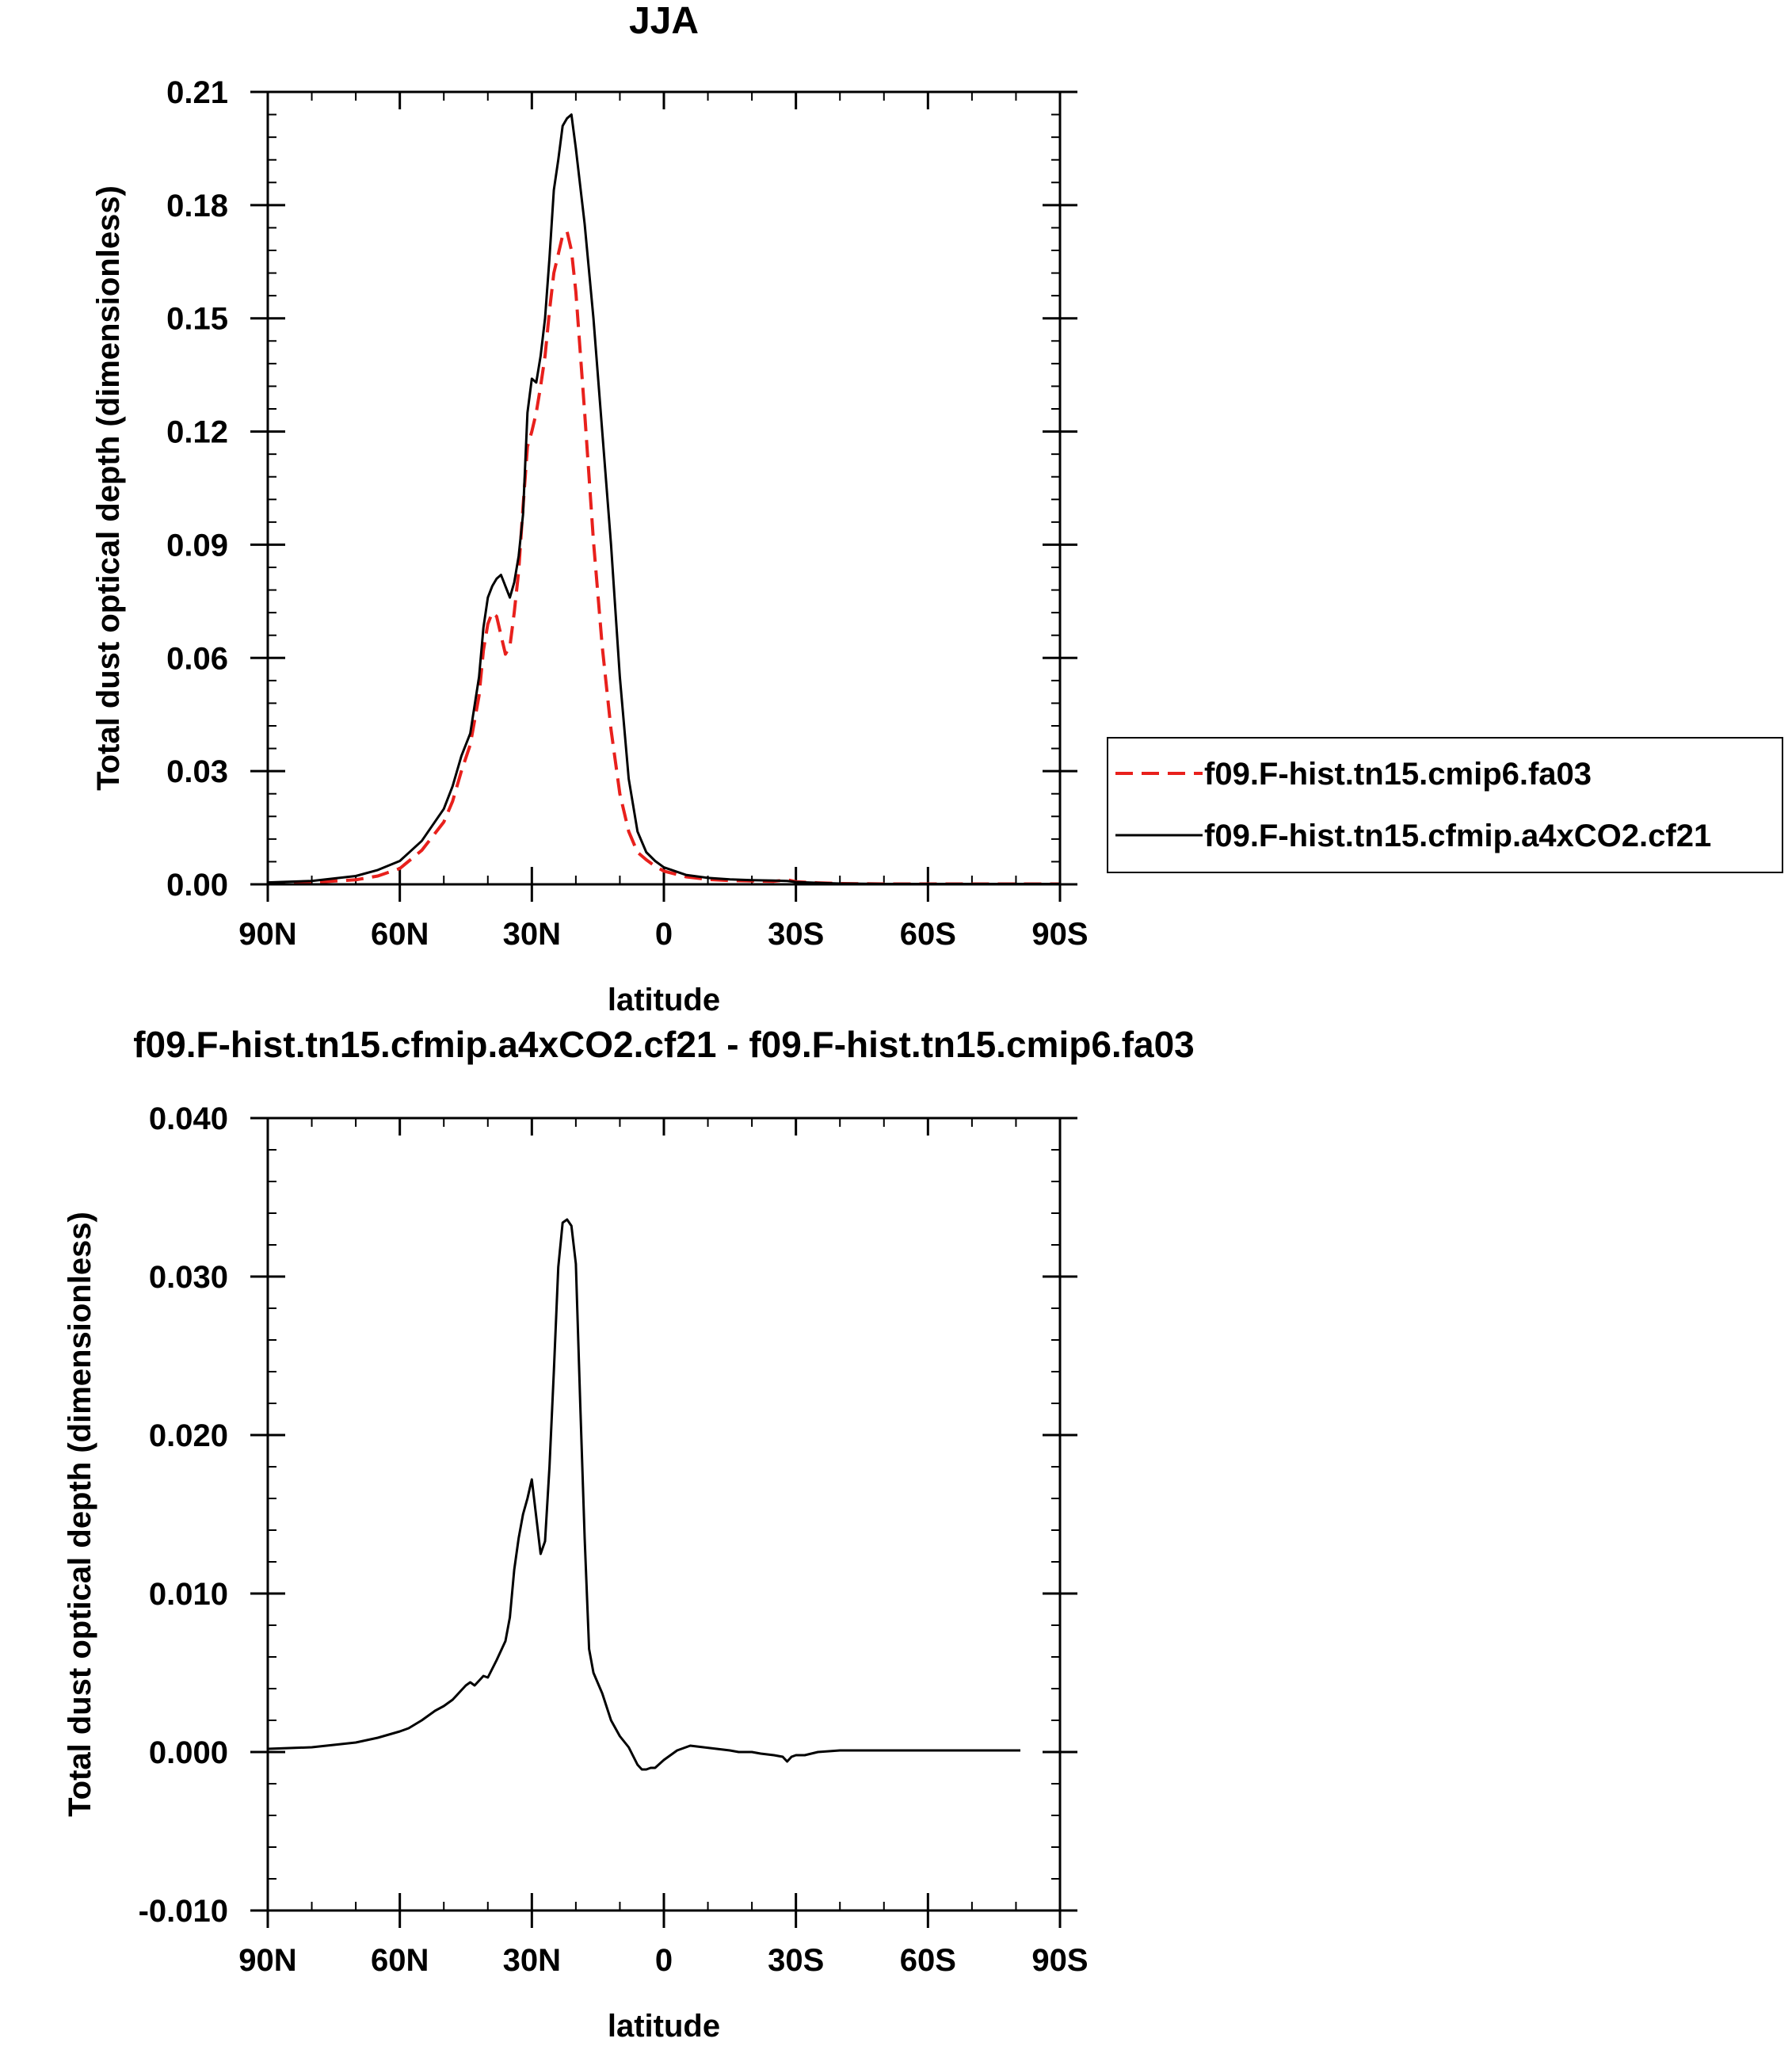 The height and width of the screenshot is (2046, 1792). What do you see at coordinates (184, 1911) in the screenshot?
I see `bottom-panel-y-tick-label: -0.010` at bounding box center [184, 1911].